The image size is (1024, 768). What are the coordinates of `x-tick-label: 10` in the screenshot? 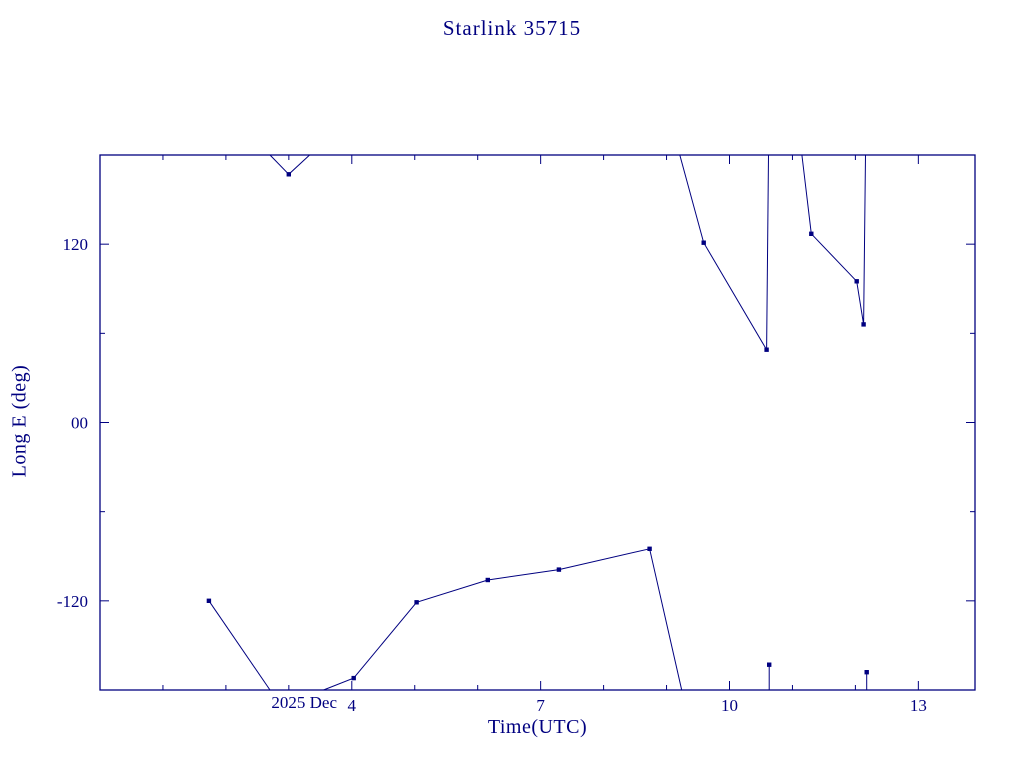 It's located at (729, 705).